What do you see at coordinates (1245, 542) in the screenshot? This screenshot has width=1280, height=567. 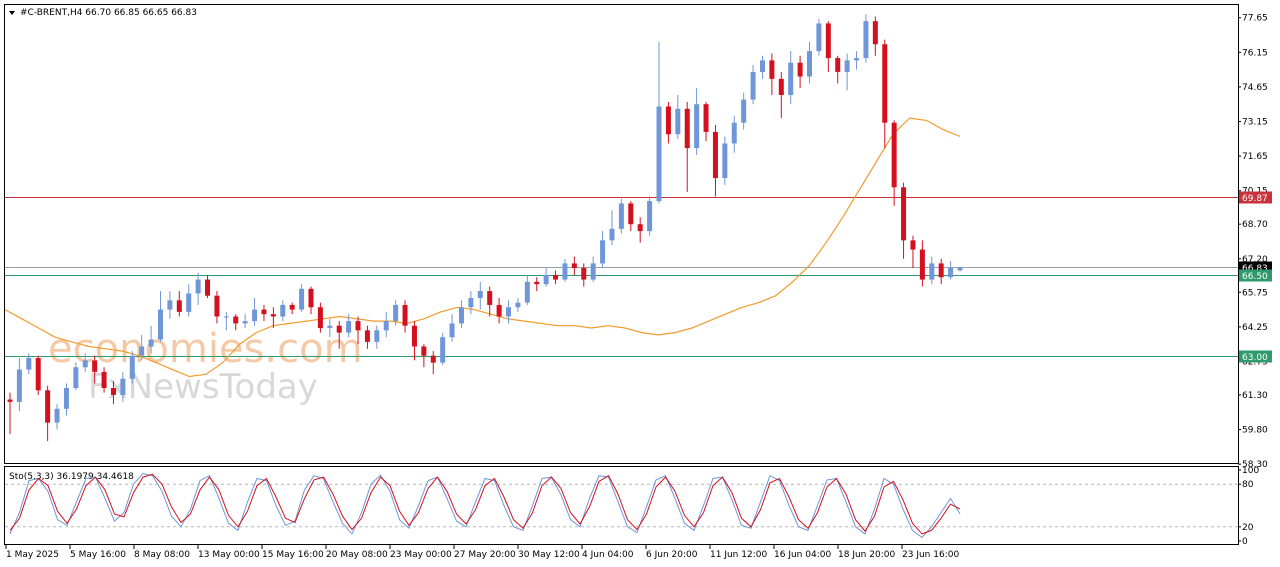 I see `stoch-tick-label: 0` at bounding box center [1245, 542].